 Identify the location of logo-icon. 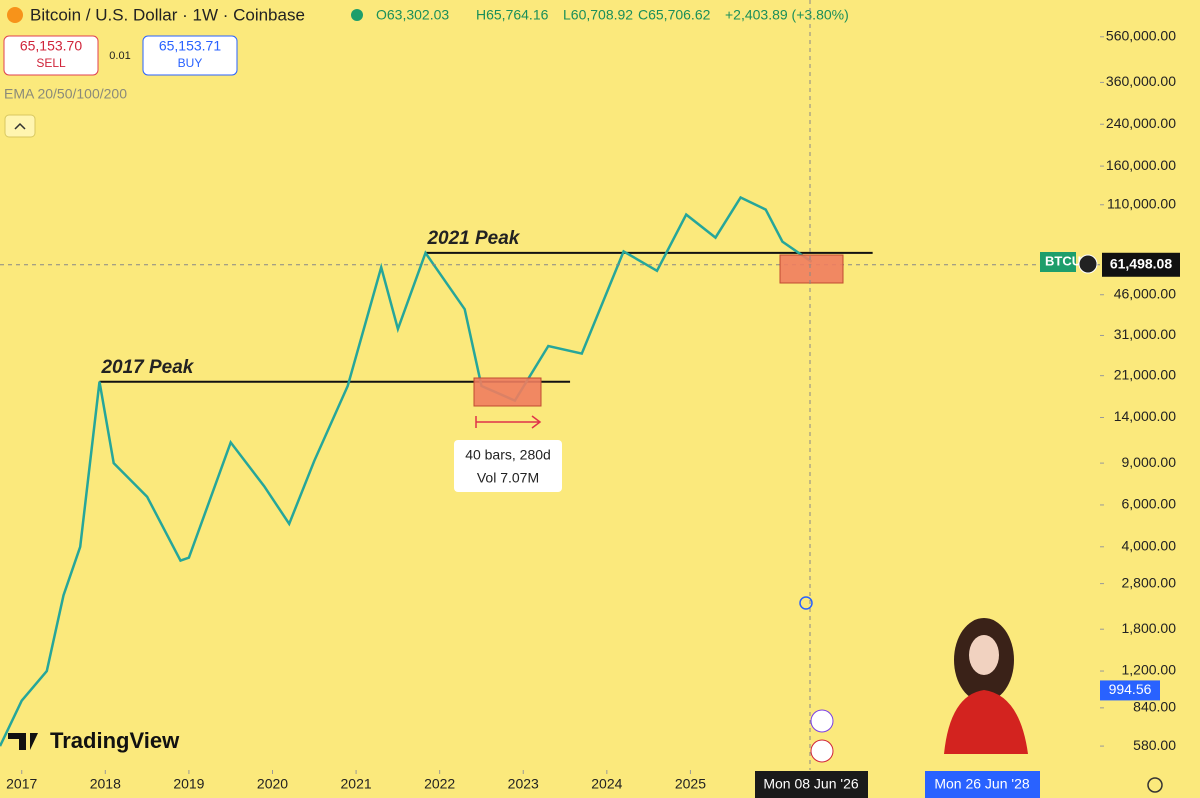
(23, 741).